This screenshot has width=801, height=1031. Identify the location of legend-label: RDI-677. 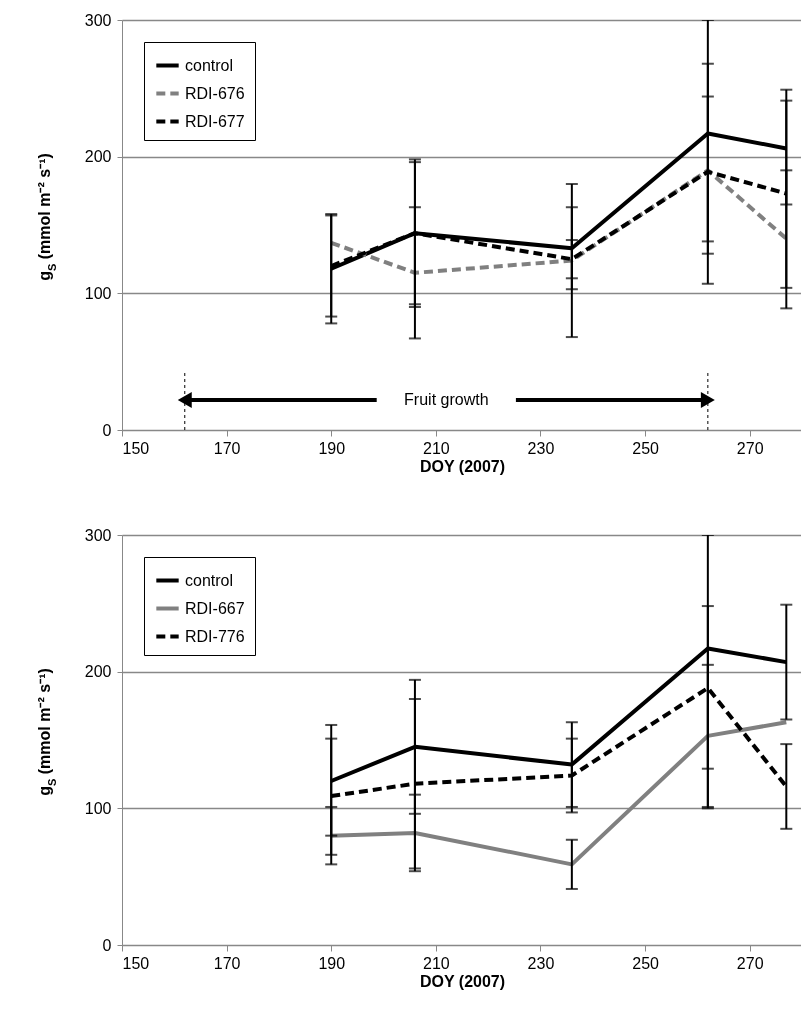
(215, 121).